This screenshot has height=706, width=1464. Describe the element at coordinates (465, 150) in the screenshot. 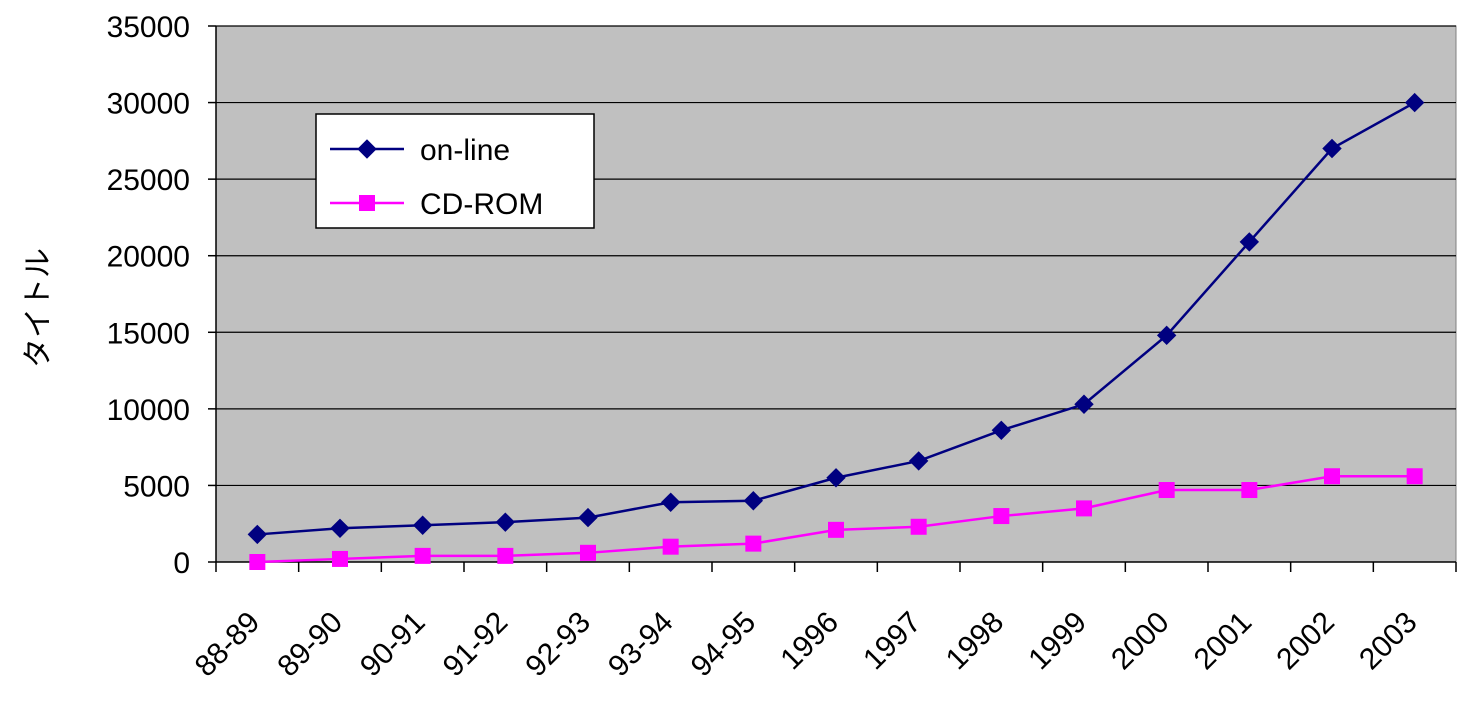

I see `legend-label: on-line` at that location.